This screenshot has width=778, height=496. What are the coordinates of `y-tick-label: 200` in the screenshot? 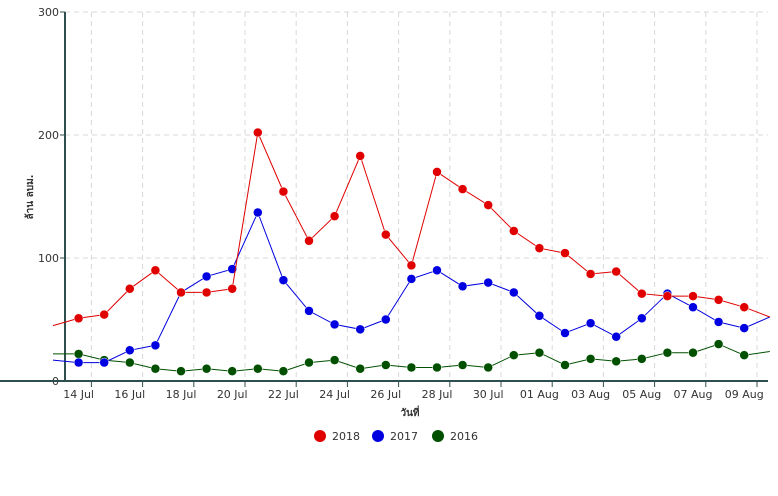 It's located at (48, 135).